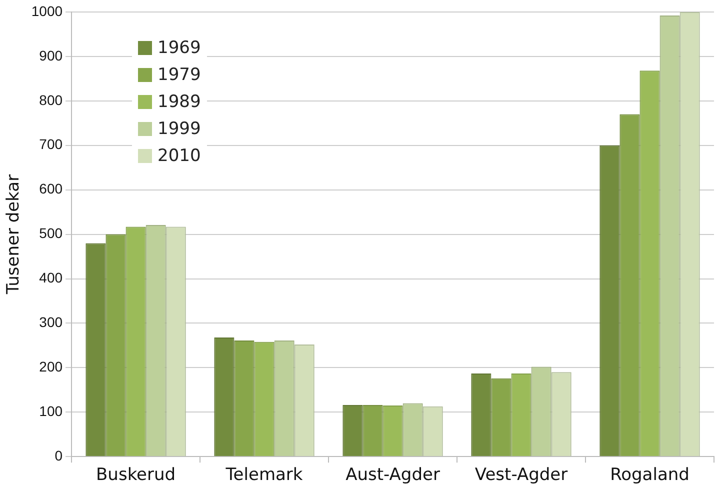  I want to click on y-tick-label: 300, so click(51, 322).